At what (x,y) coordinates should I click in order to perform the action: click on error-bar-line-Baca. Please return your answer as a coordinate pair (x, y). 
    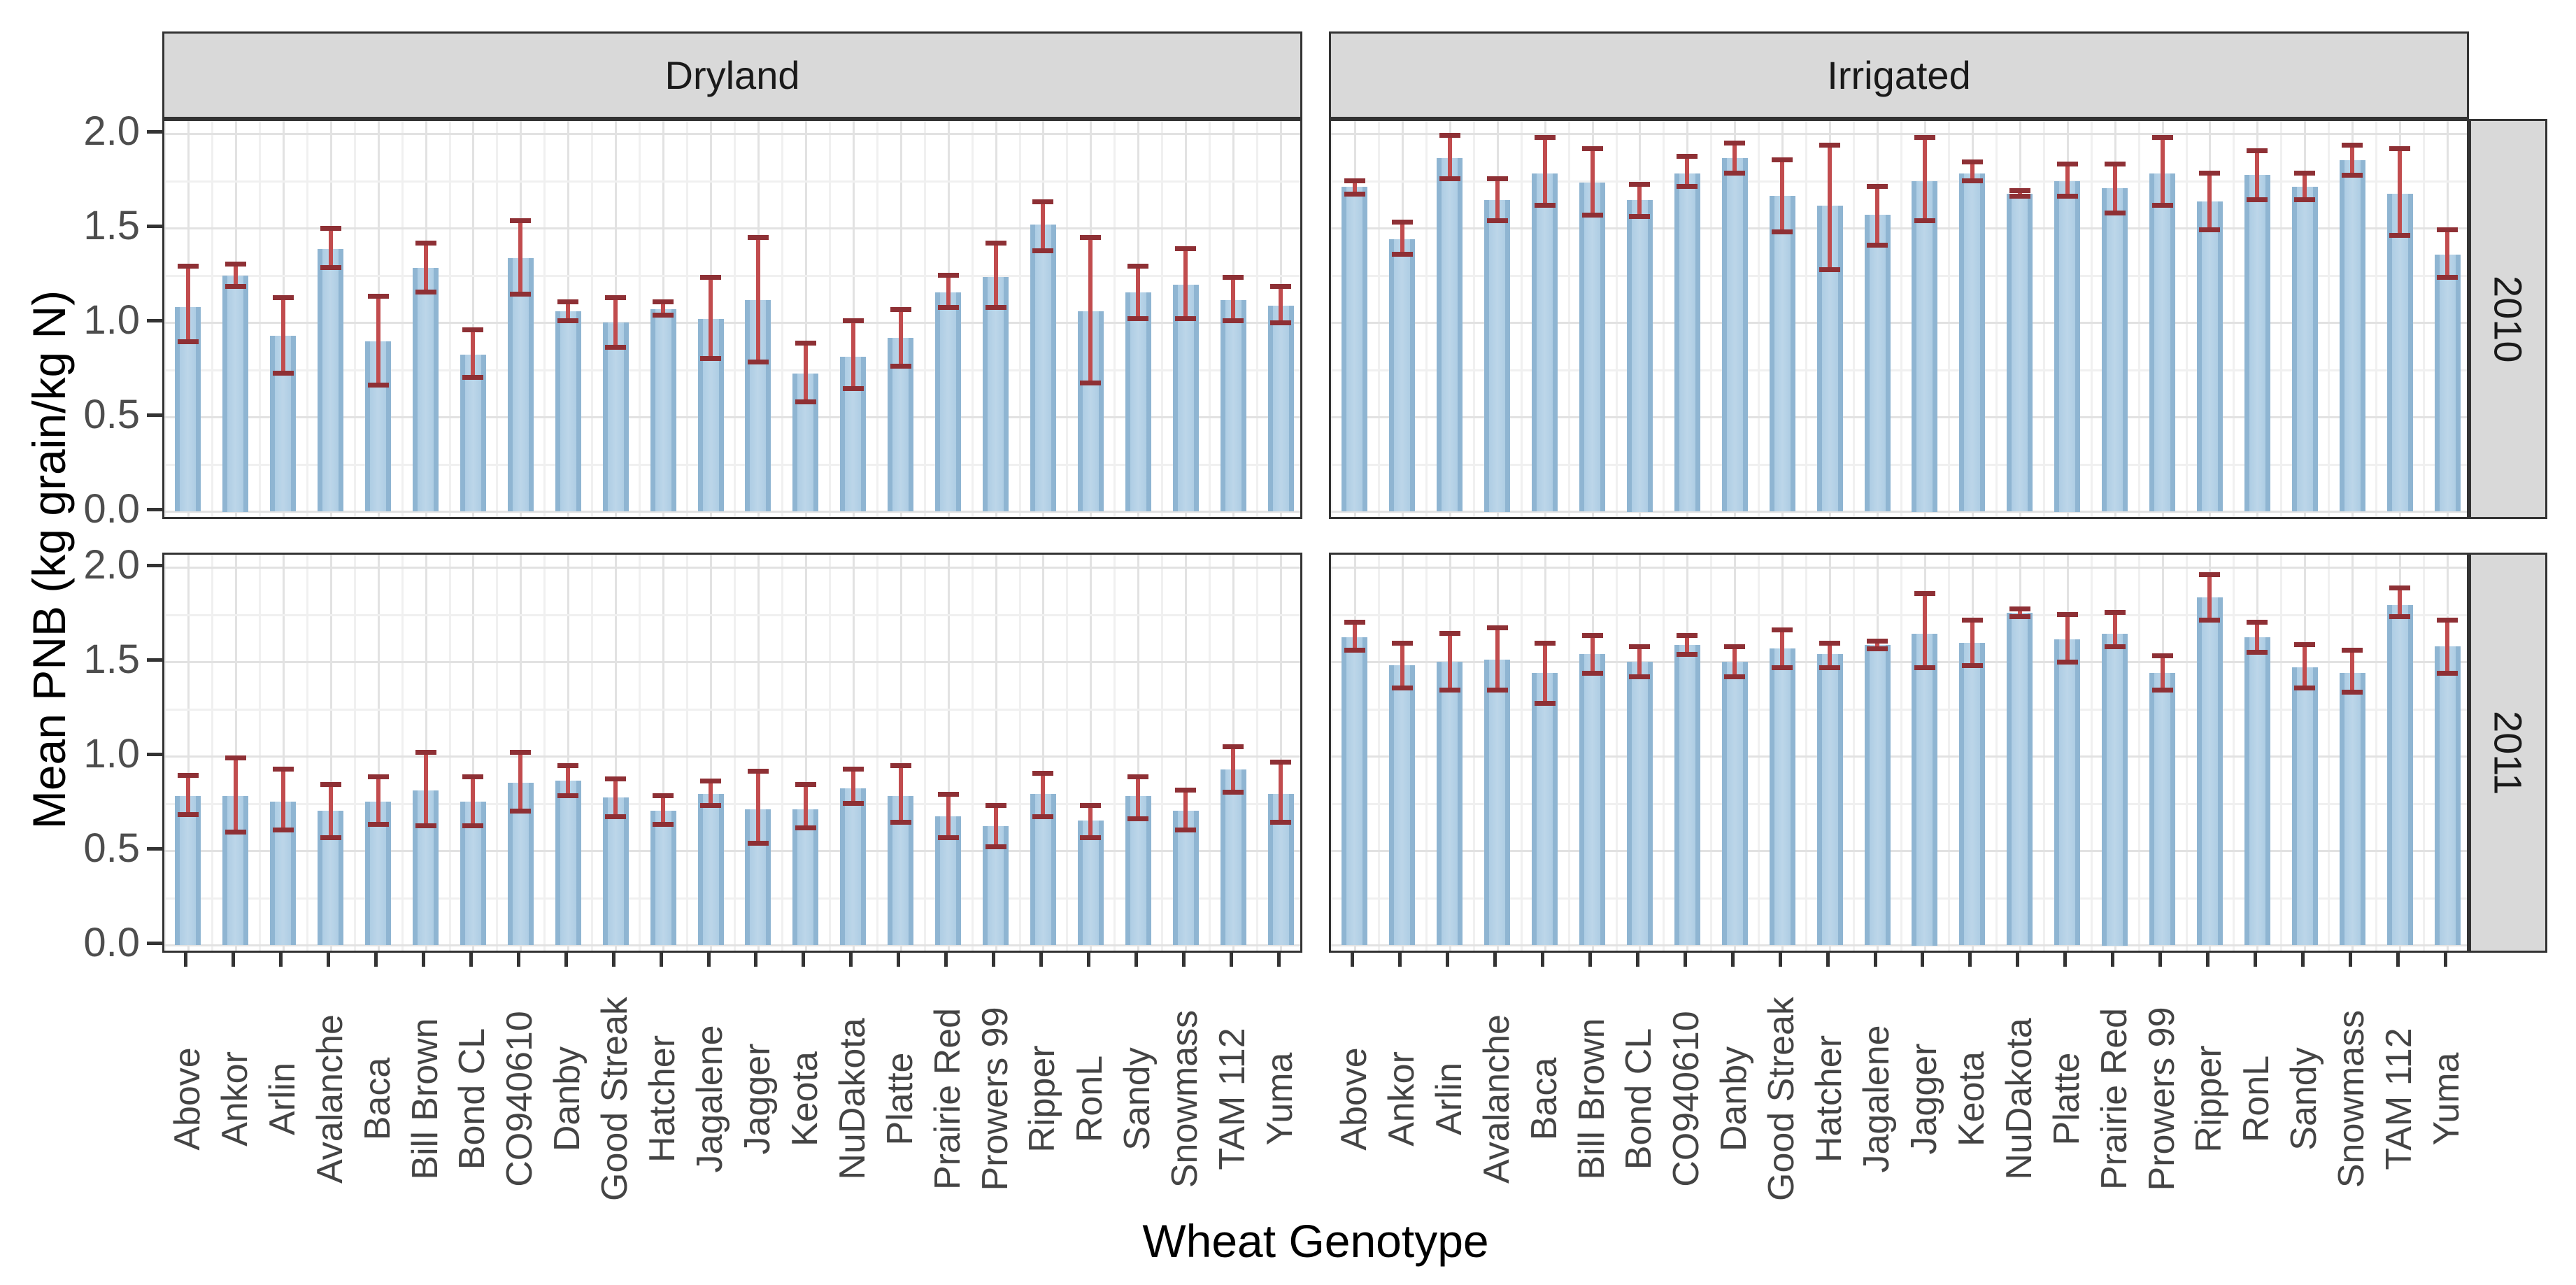
    Looking at the image, I should click on (1545, 171).